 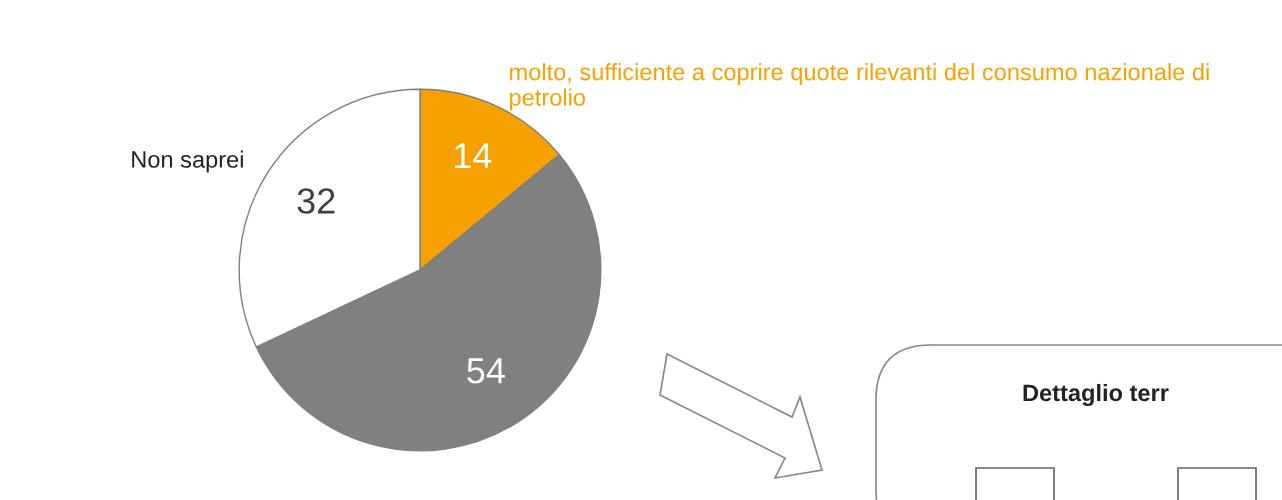 I want to click on data-label: 32, so click(x=316, y=201).